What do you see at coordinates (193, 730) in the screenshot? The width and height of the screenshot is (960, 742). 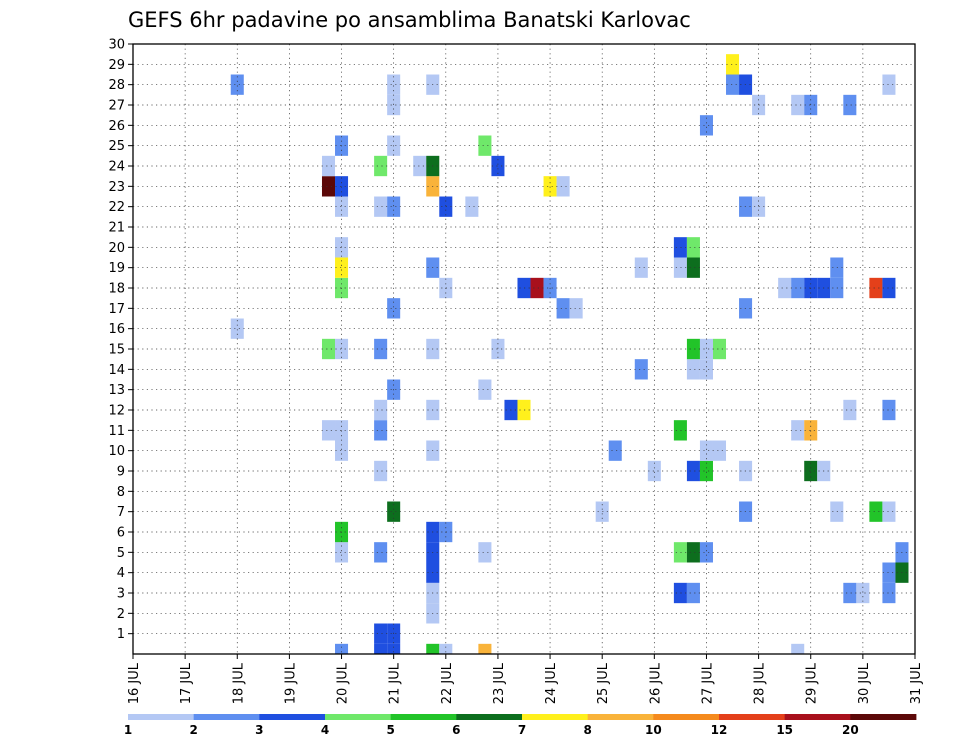 I see `colorbar-label: 2` at bounding box center [193, 730].